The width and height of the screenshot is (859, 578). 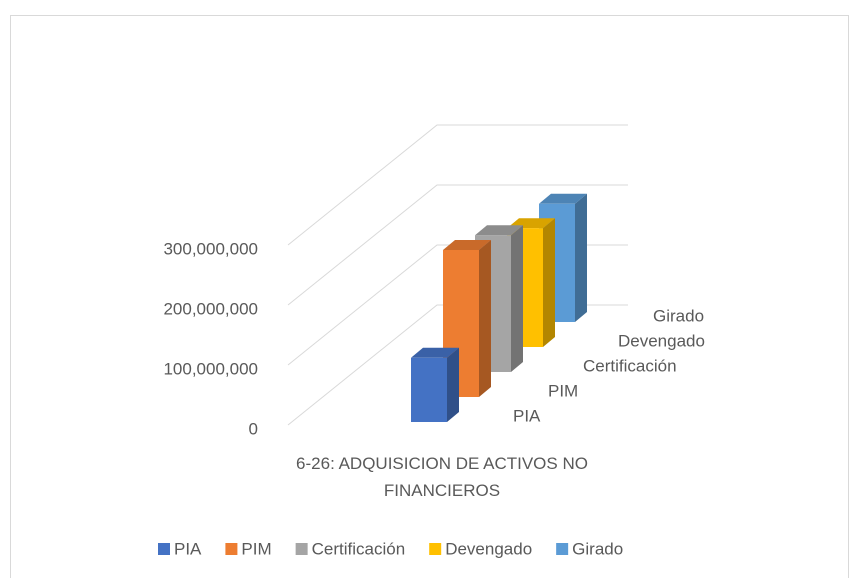 What do you see at coordinates (256, 548) in the screenshot?
I see `legend-label: PIM` at bounding box center [256, 548].